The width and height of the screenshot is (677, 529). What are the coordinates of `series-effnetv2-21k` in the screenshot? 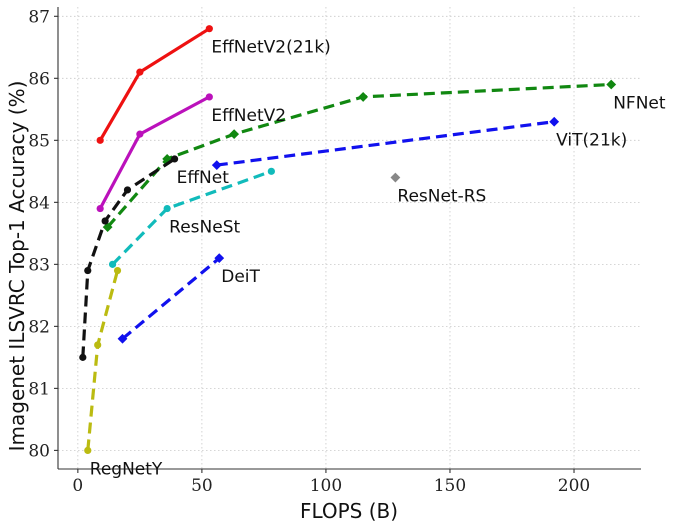 It's located at (154, 84).